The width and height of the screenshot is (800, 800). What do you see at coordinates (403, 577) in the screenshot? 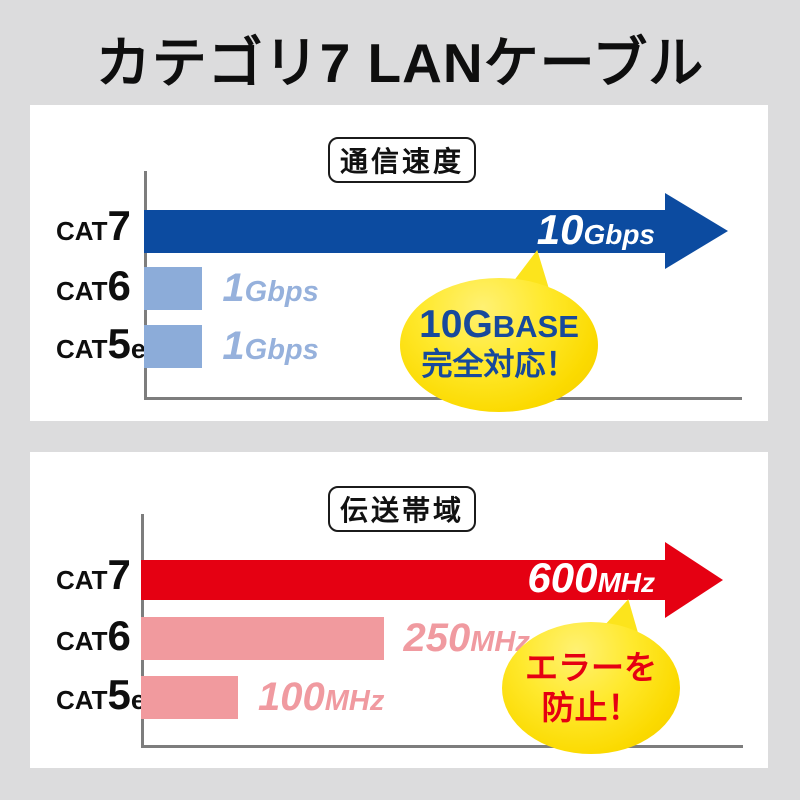
I see `cat7-bandwidth-arrow-bar: 600 MHz` at bounding box center [403, 577].